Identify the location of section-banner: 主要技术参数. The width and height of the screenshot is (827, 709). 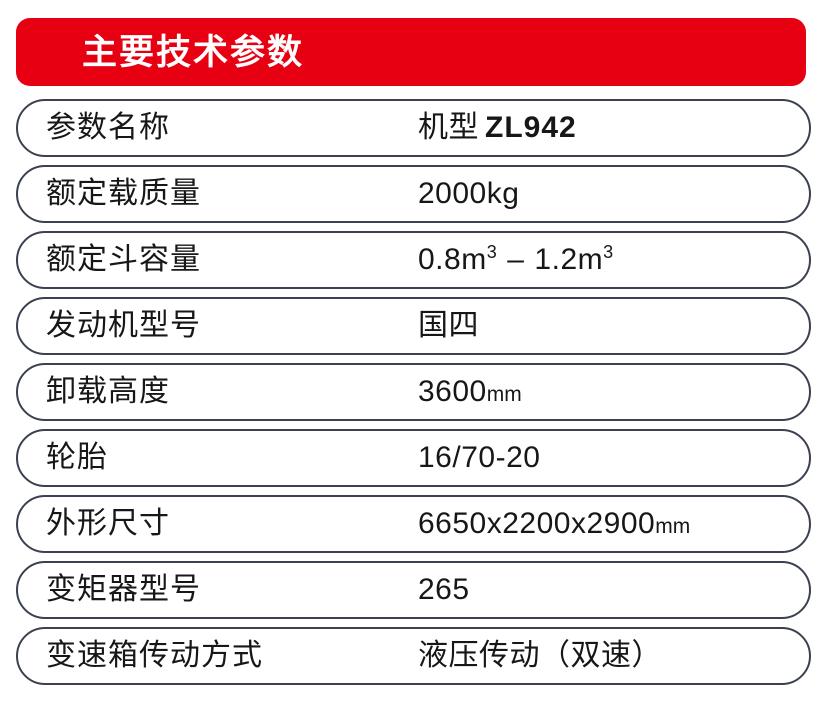
(411, 52).